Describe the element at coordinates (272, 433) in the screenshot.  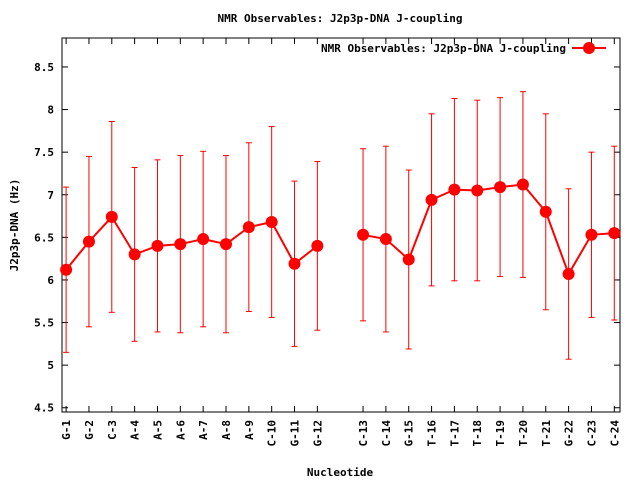
I see `x-tick-label: C-10` at that location.